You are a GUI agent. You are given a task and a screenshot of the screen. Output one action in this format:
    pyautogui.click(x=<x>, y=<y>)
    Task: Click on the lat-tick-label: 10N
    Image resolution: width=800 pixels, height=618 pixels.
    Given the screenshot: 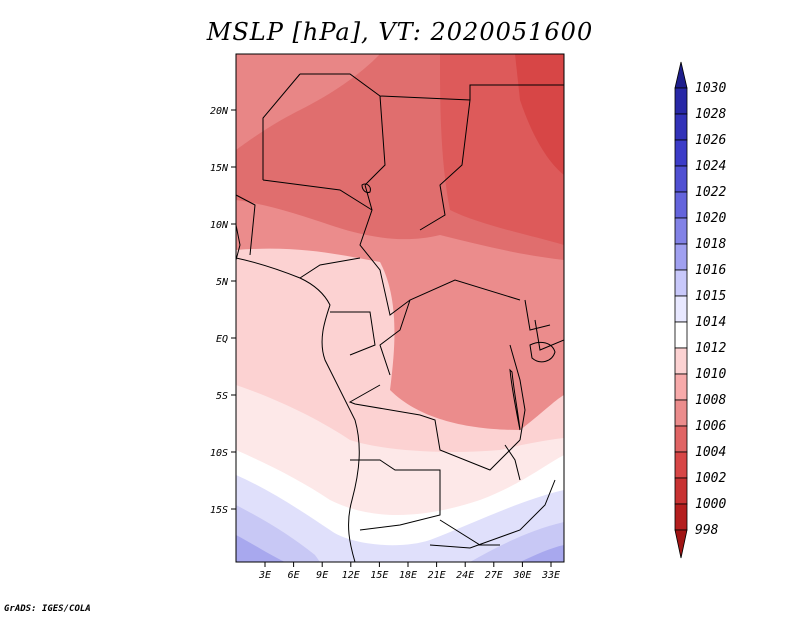 What is the action you would take?
    pyautogui.click(x=219, y=225)
    